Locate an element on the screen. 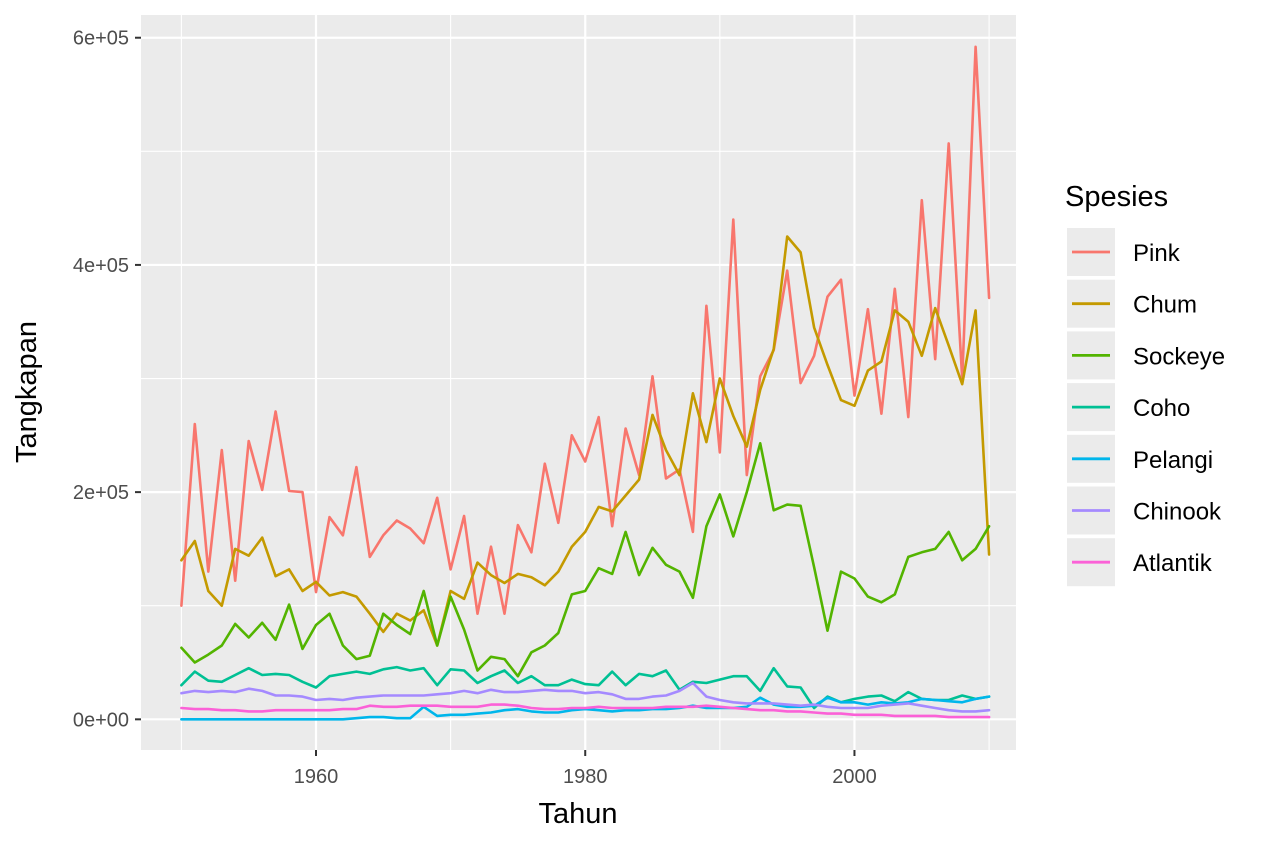  x-axis: 1960 1980 2000 is located at coordinates (585, 769).